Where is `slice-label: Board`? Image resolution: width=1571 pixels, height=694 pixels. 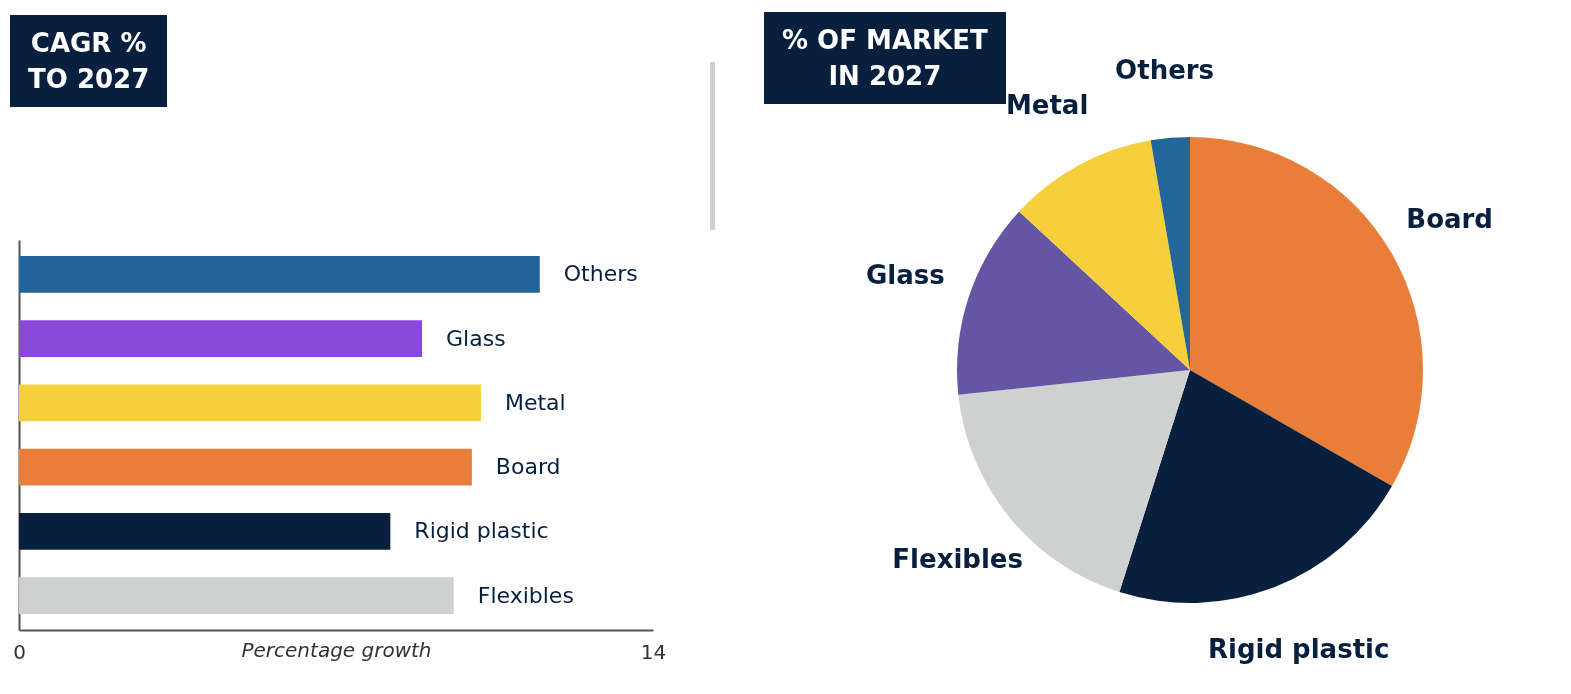
slice-label: Board is located at coordinates (1449, 218).